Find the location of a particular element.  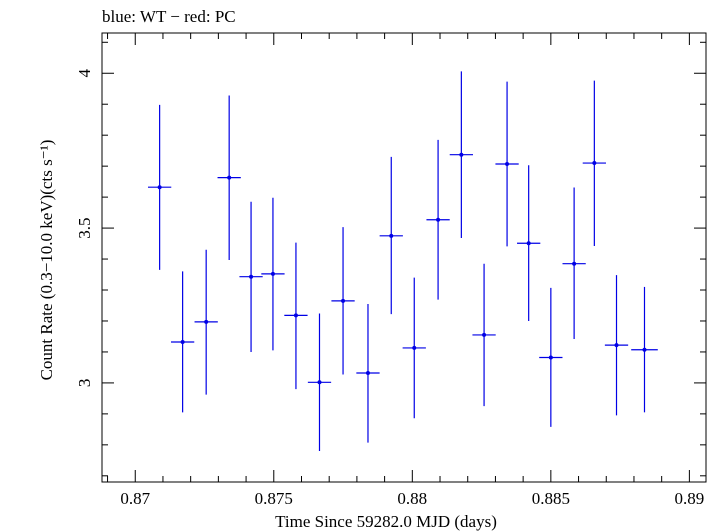

x-tick-label: 0.88 is located at coordinates (412, 498).